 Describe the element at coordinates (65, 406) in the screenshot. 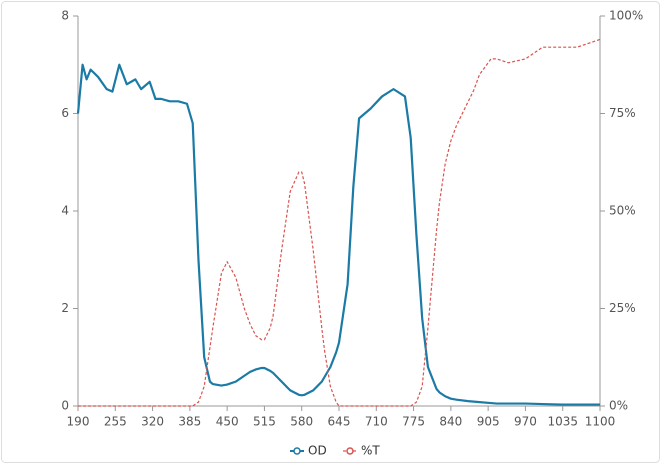

I see `y-tick-label: 0` at that location.